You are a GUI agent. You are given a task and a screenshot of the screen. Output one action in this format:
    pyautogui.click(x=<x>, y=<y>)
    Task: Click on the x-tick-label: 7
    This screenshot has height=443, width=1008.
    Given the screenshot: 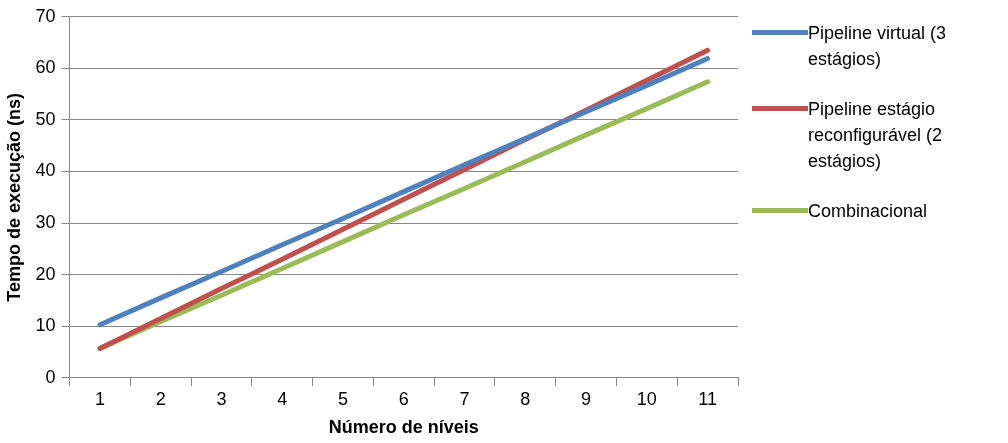 What is the action you would take?
    pyautogui.click(x=464, y=398)
    